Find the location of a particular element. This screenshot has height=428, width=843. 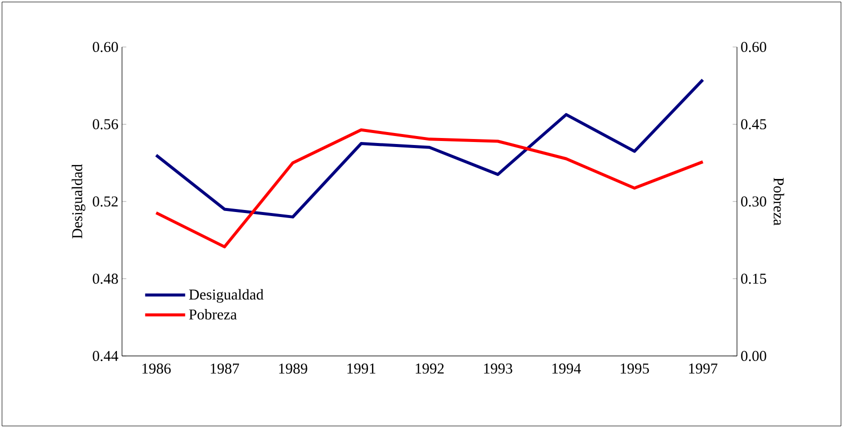

y2-axis-title: Pobreza is located at coordinates (779, 202).